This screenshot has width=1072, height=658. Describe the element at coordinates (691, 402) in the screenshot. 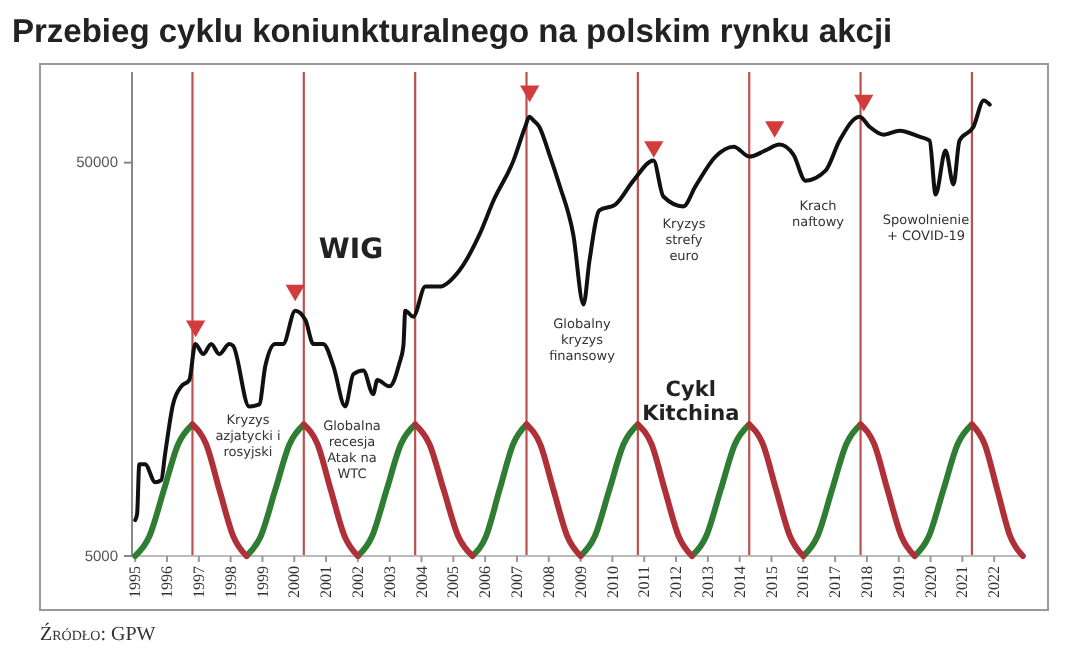

I see `series-label: Cykl Kitchina` at that location.